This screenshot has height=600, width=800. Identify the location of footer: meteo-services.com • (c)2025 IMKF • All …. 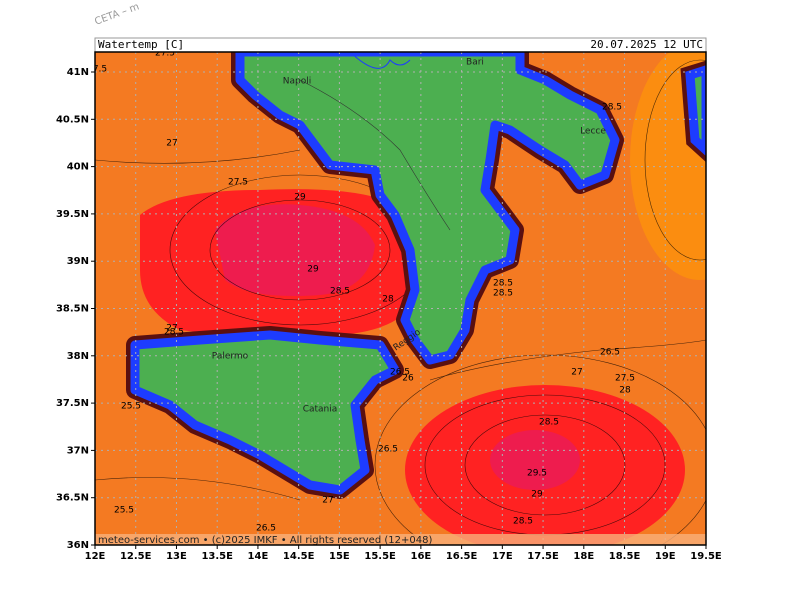
(265, 540).